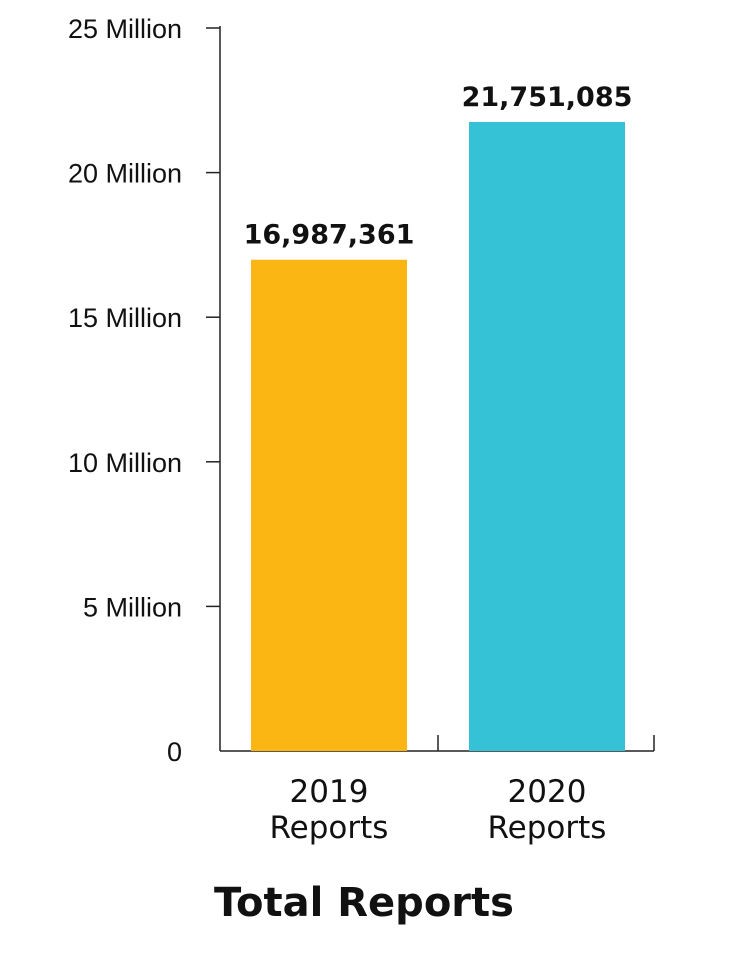  Describe the element at coordinates (329, 235) in the screenshot. I see `data-label: 16,987,361` at that location.